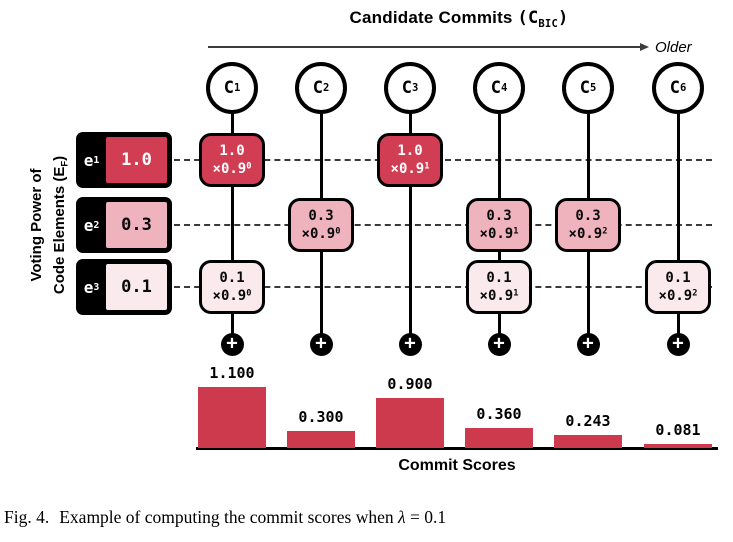  What do you see at coordinates (443, 287) in the screenshot?
I see `dashed-guideline-e3` at bounding box center [443, 287].